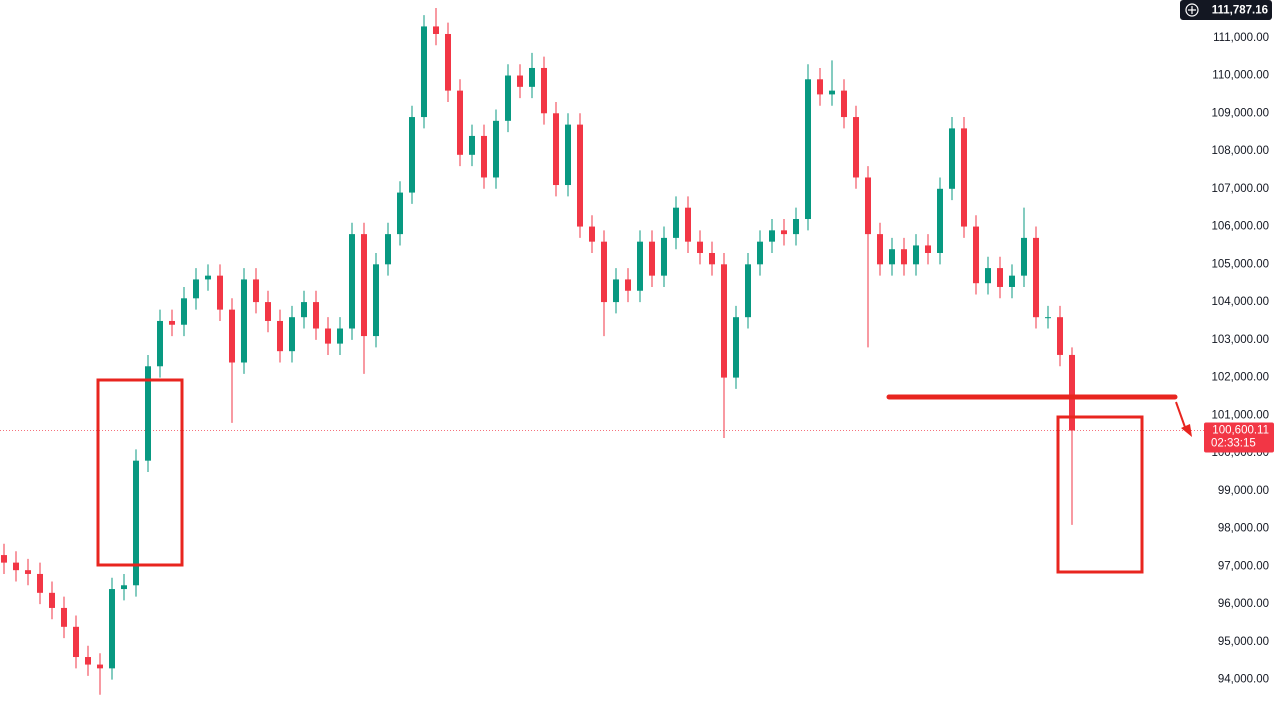 The width and height of the screenshot is (1280, 708). Describe the element at coordinates (1233, 443) in the screenshot. I see `countdown: 02:33:15` at that location.